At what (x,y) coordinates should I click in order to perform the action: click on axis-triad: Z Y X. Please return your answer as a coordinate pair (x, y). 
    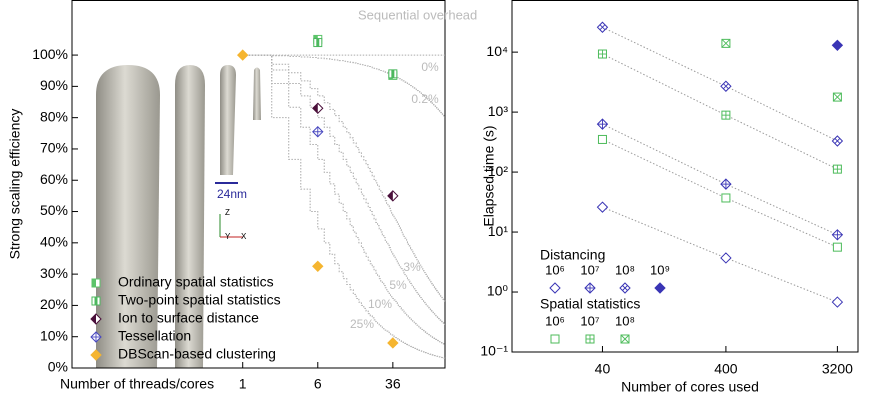
    Looking at the image, I should click on (233, 224).